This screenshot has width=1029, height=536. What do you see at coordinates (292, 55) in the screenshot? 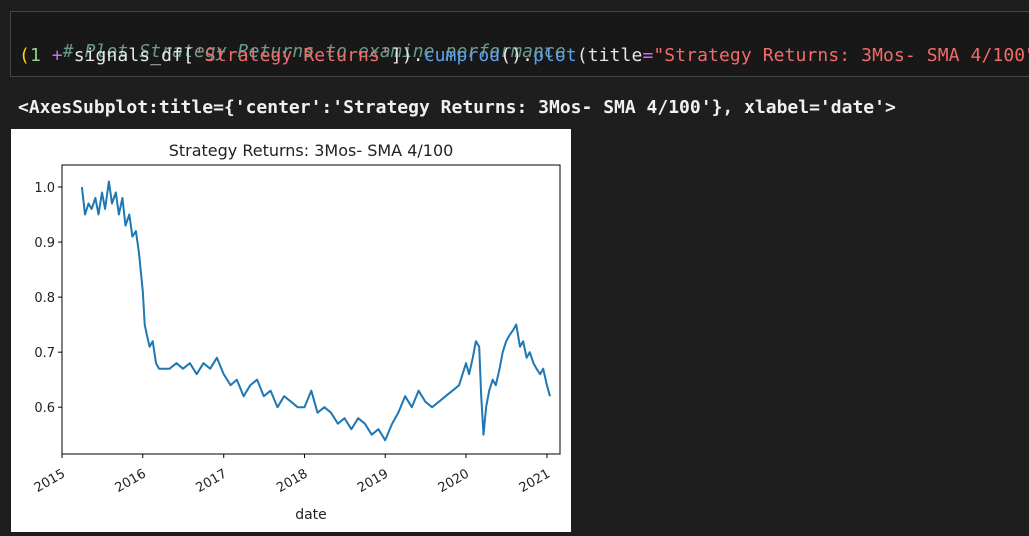
I see `code-token: 'Strategy Returns'` at bounding box center [292, 55].